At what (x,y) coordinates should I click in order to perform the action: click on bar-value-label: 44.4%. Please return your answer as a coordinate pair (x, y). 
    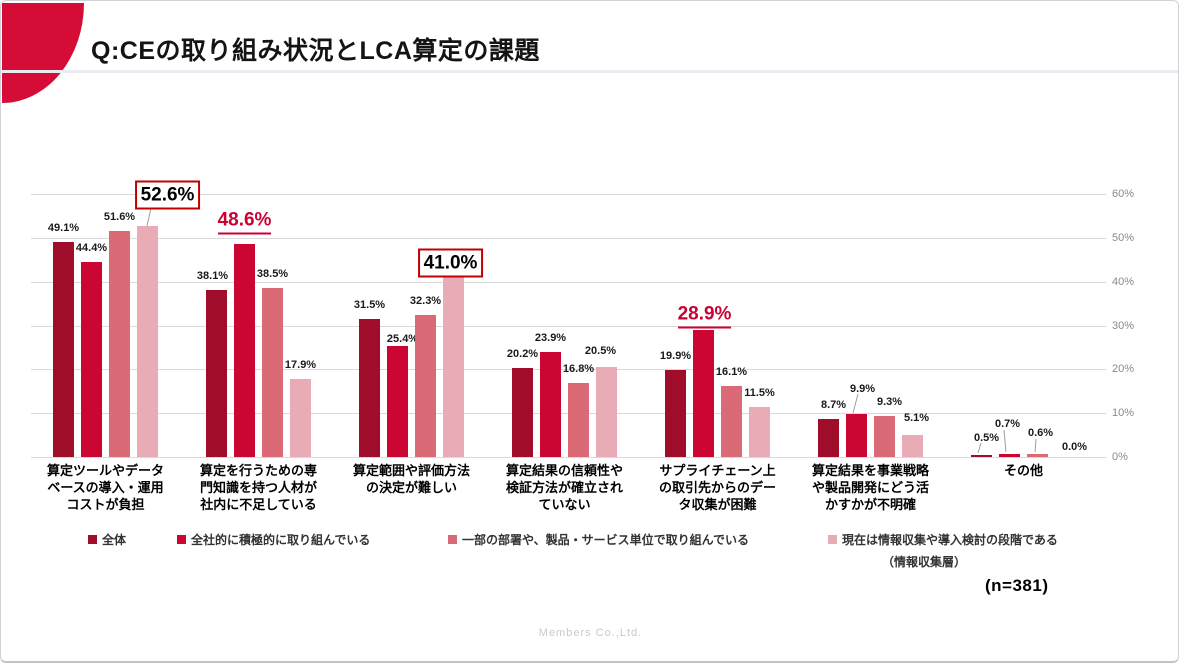
    Looking at the image, I should click on (91, 248).